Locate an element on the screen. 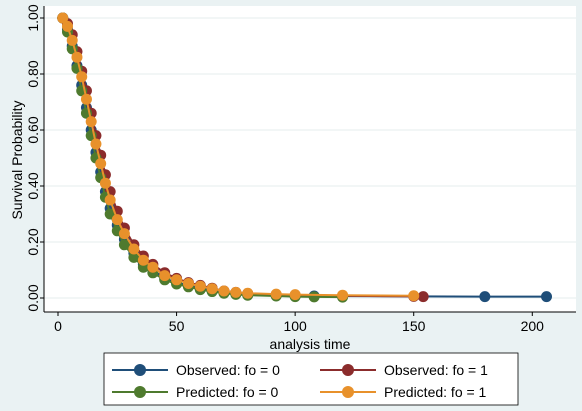  x-tick-label: 200 is located at coordinates (533, 326).